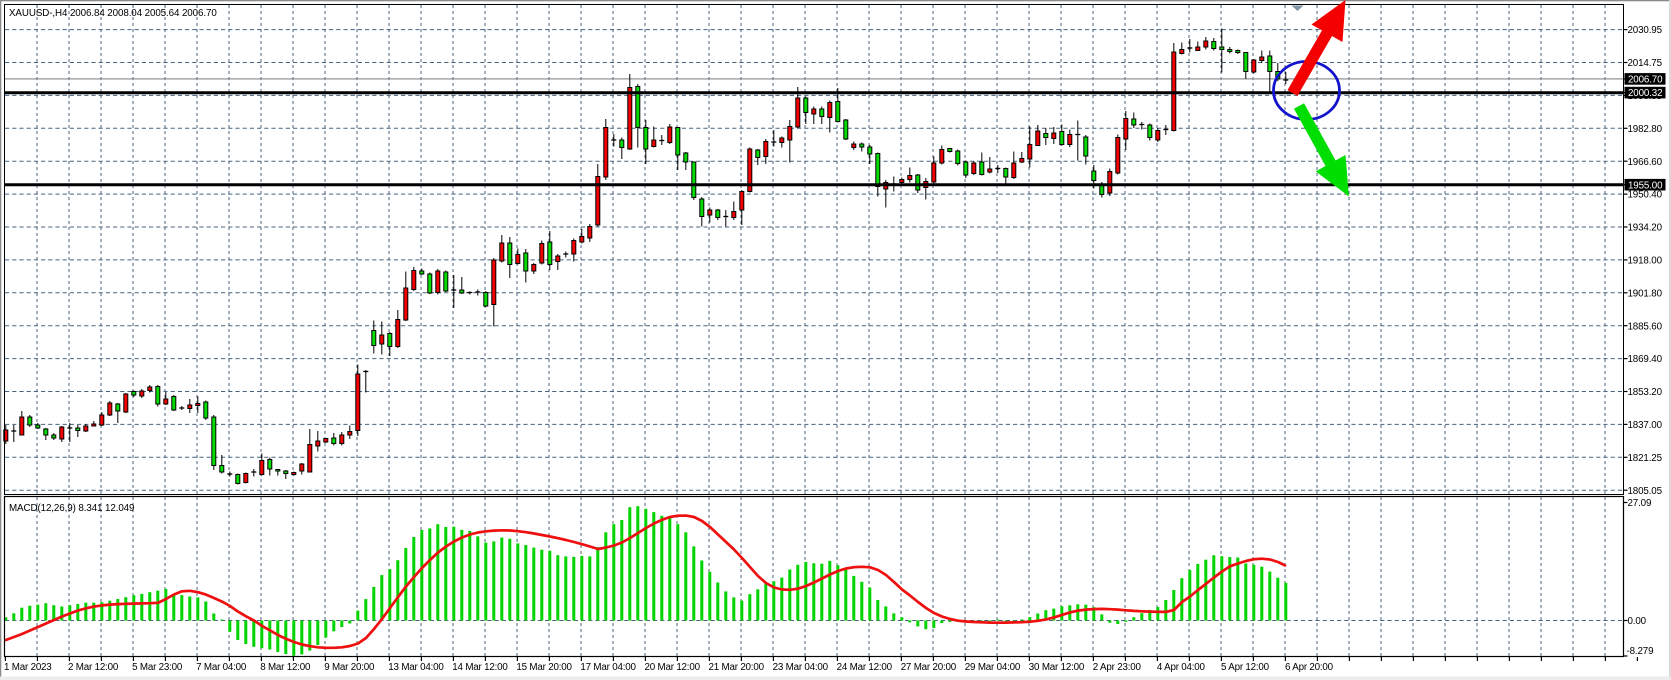 The width and height of the screenshot is (1671, 680). What do you see at coordinates (608, 667) in the screenshot?
I see `svg-text: 17 Mar 04:00` at bounding box center [608, 667].